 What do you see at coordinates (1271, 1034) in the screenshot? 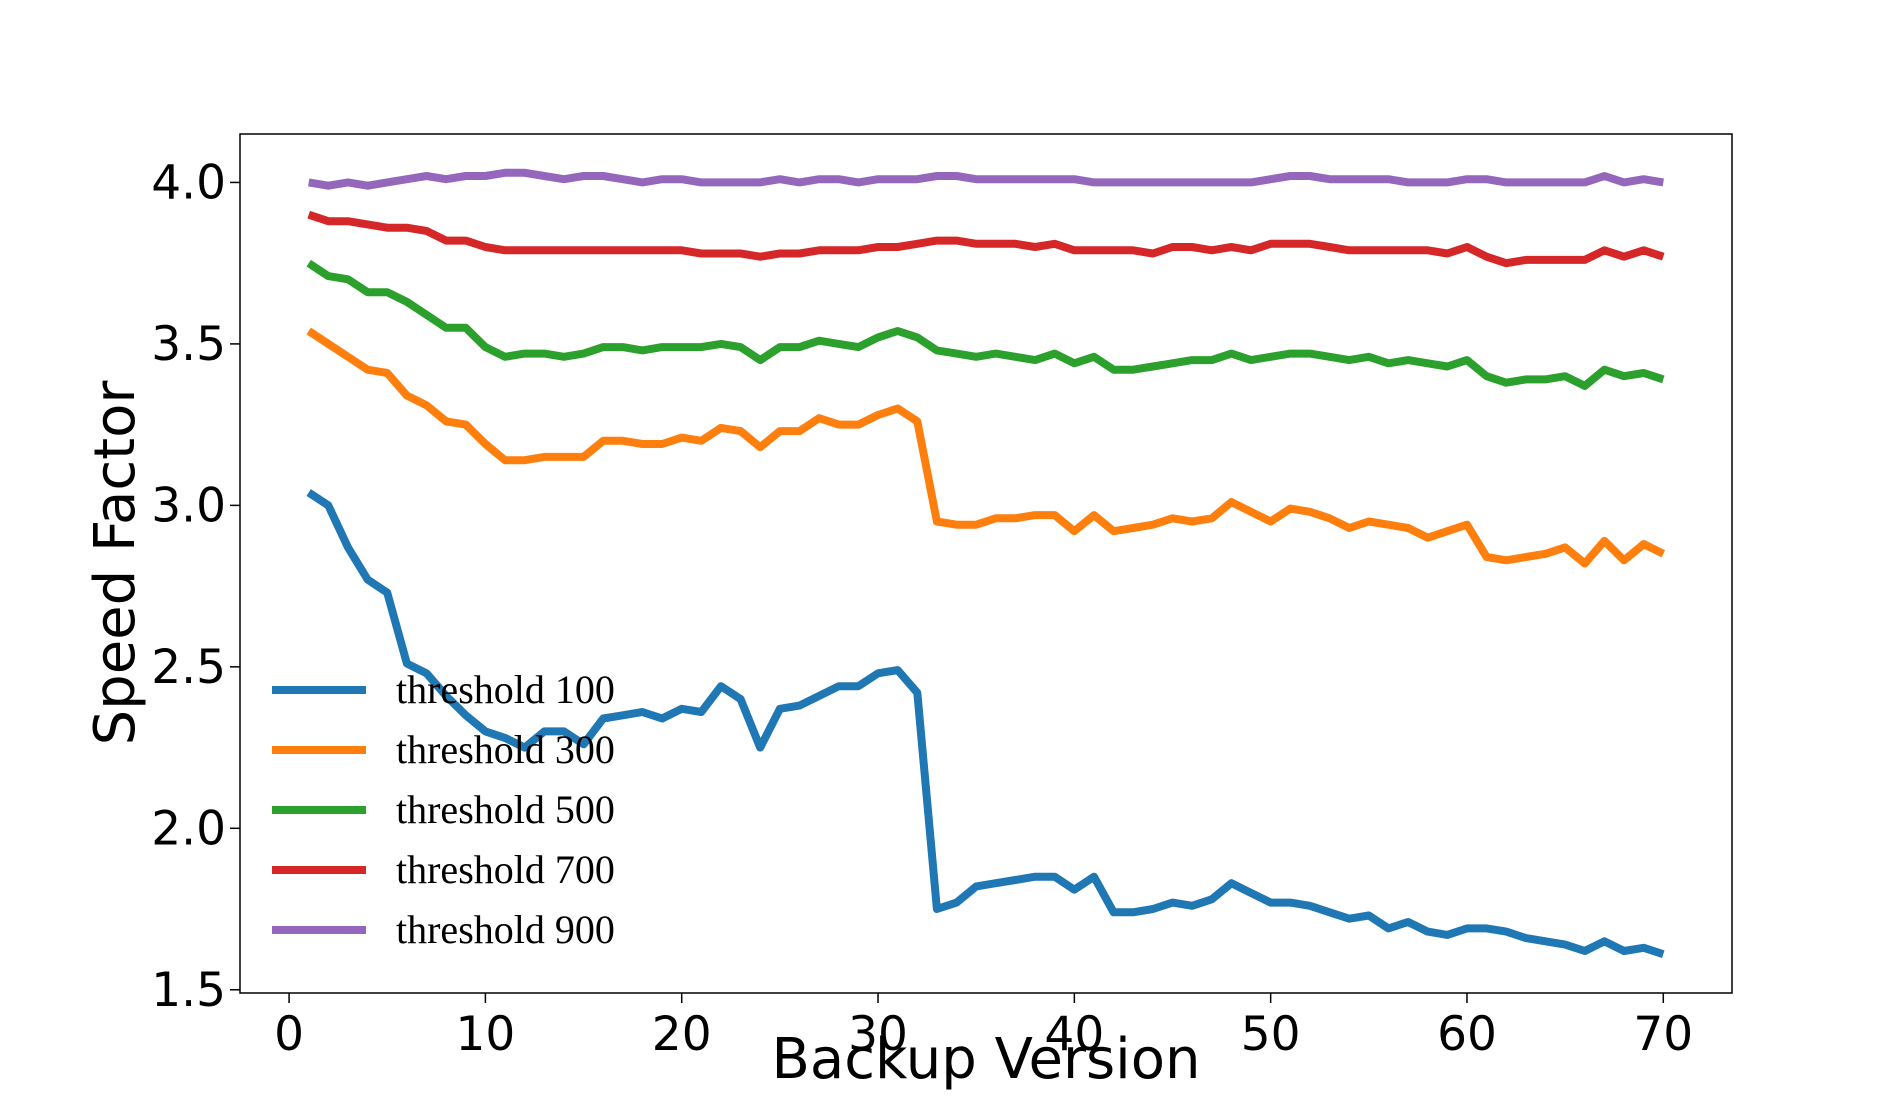
I see `x-tick-label: 50` at bounding box center [1271, 1034].